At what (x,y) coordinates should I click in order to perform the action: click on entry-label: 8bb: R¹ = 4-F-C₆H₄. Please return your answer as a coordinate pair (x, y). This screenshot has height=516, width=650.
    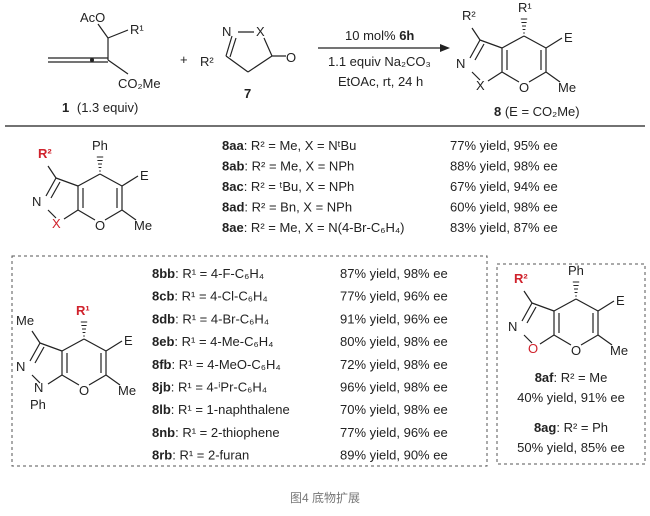
    Looking at the image, I should click on (208, 273).